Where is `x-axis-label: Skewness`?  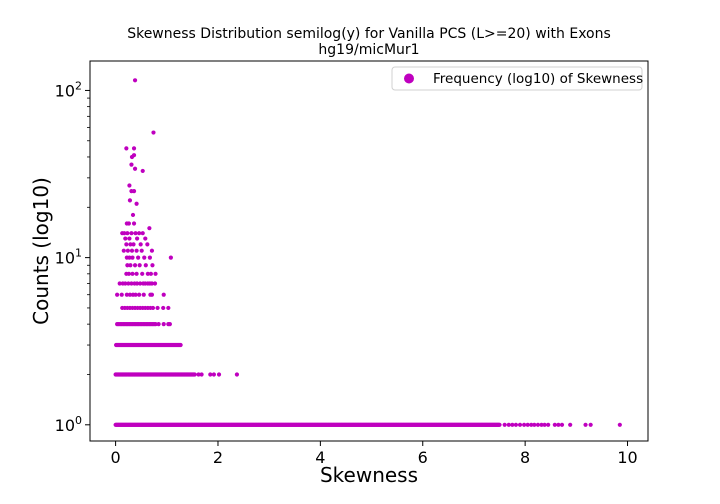 x-axis-label: Skewness is located at coordinates (369, 475).